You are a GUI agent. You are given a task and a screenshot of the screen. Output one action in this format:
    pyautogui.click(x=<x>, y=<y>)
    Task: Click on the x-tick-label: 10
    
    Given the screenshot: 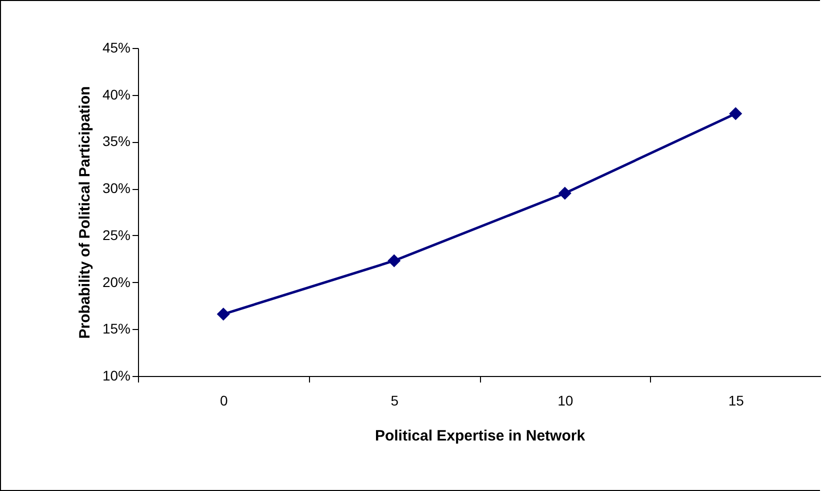 What is the action you would take?
    pyautogui.click(x=566, y=400)
    